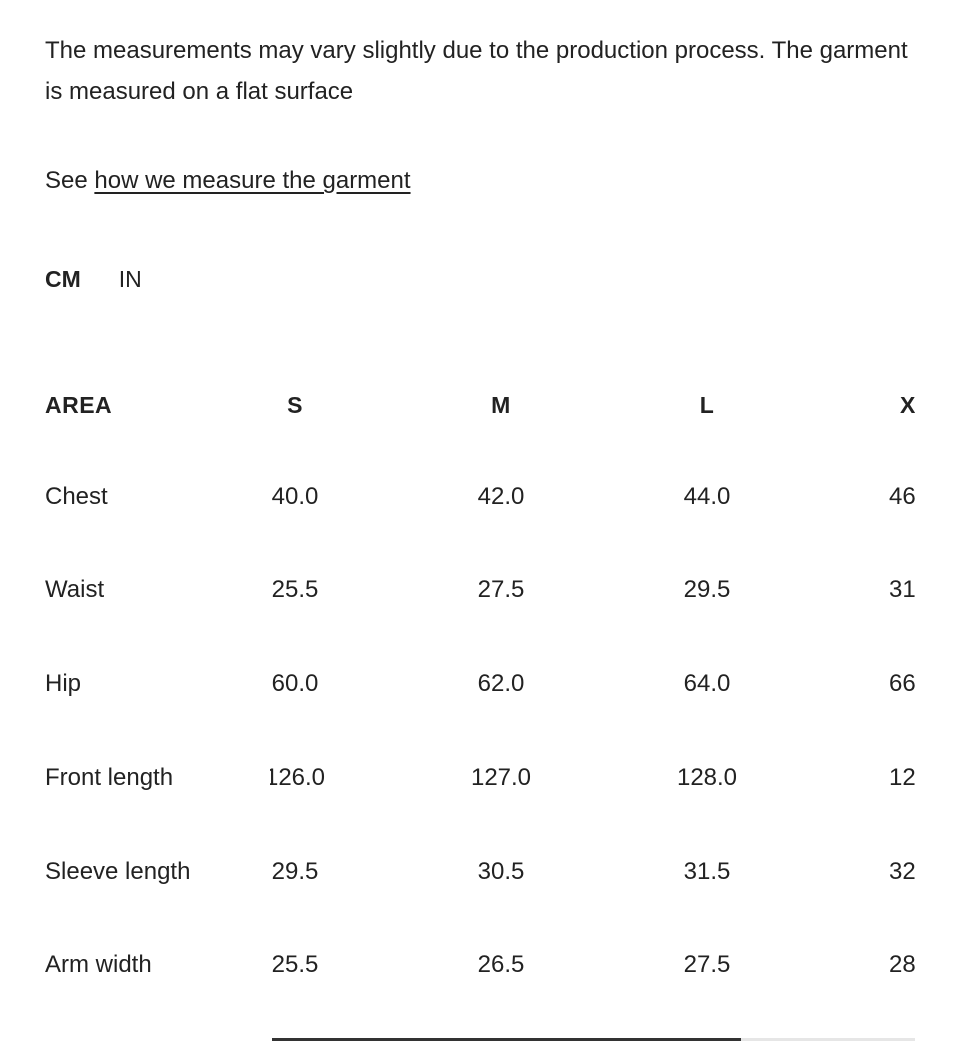  What do you see at coordinates (902, 871) in the screenshot?
I see `table-cell: 32` at bounding box center [902, 871].